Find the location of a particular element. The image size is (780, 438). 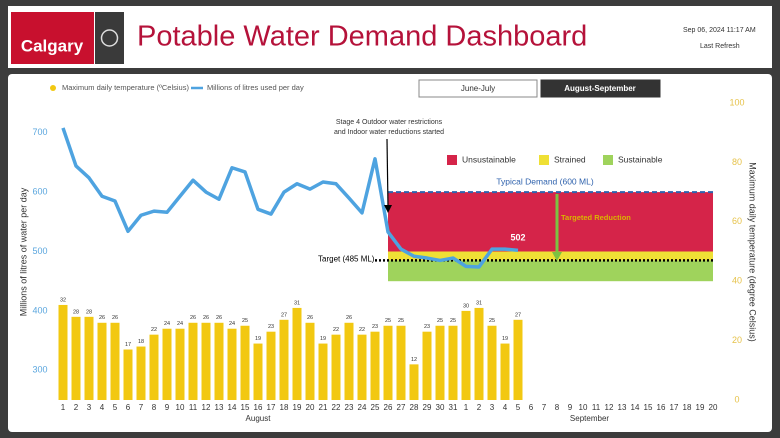

header-bg is located at coordinates (390, 37).